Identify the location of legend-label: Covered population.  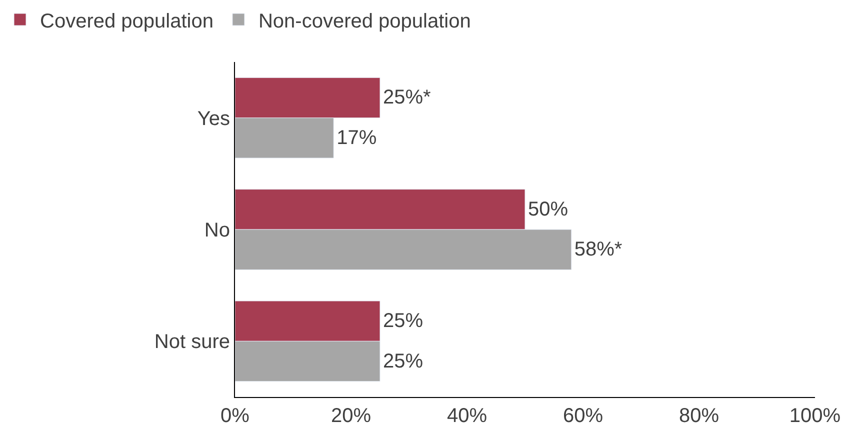
(127, 21).